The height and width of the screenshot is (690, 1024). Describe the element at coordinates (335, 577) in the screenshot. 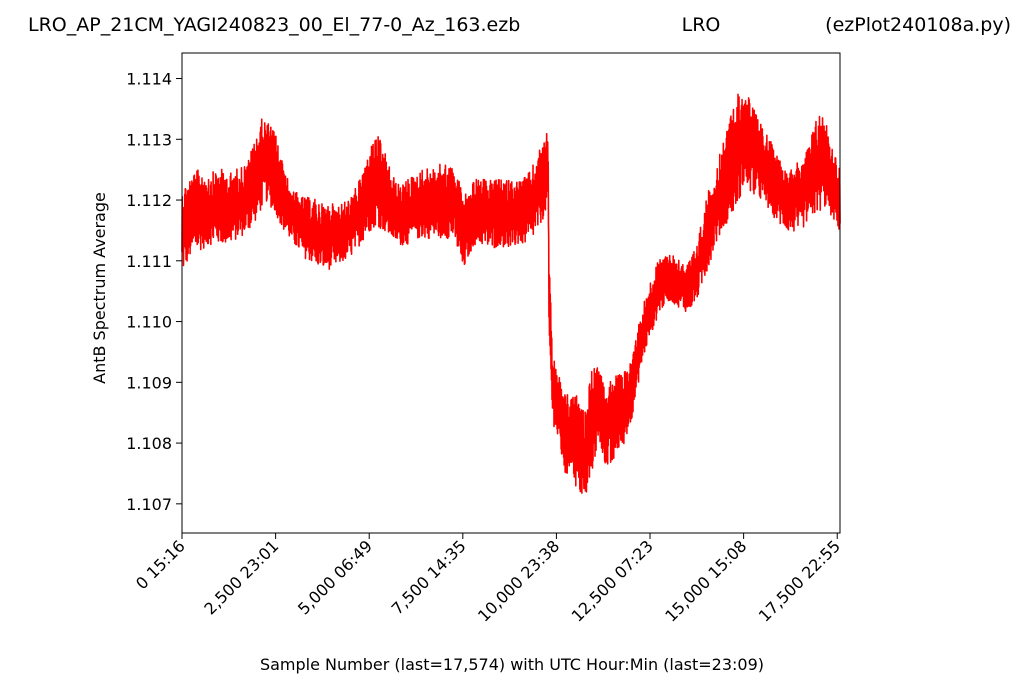

I see `x-tick-label: 5,000 06:49` at that location.